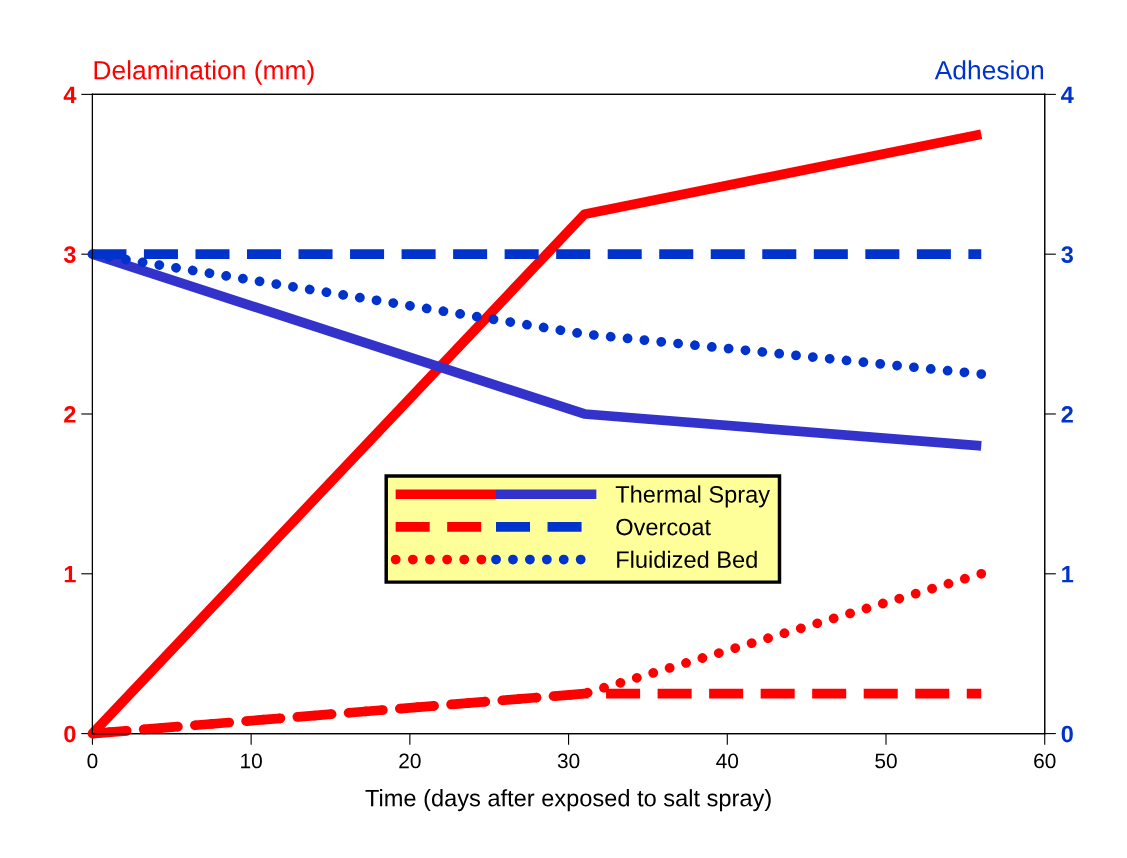 The height and width of the screenshot is (858, 1127). I want to click on x-tick-label: 20, so click(410, 761).